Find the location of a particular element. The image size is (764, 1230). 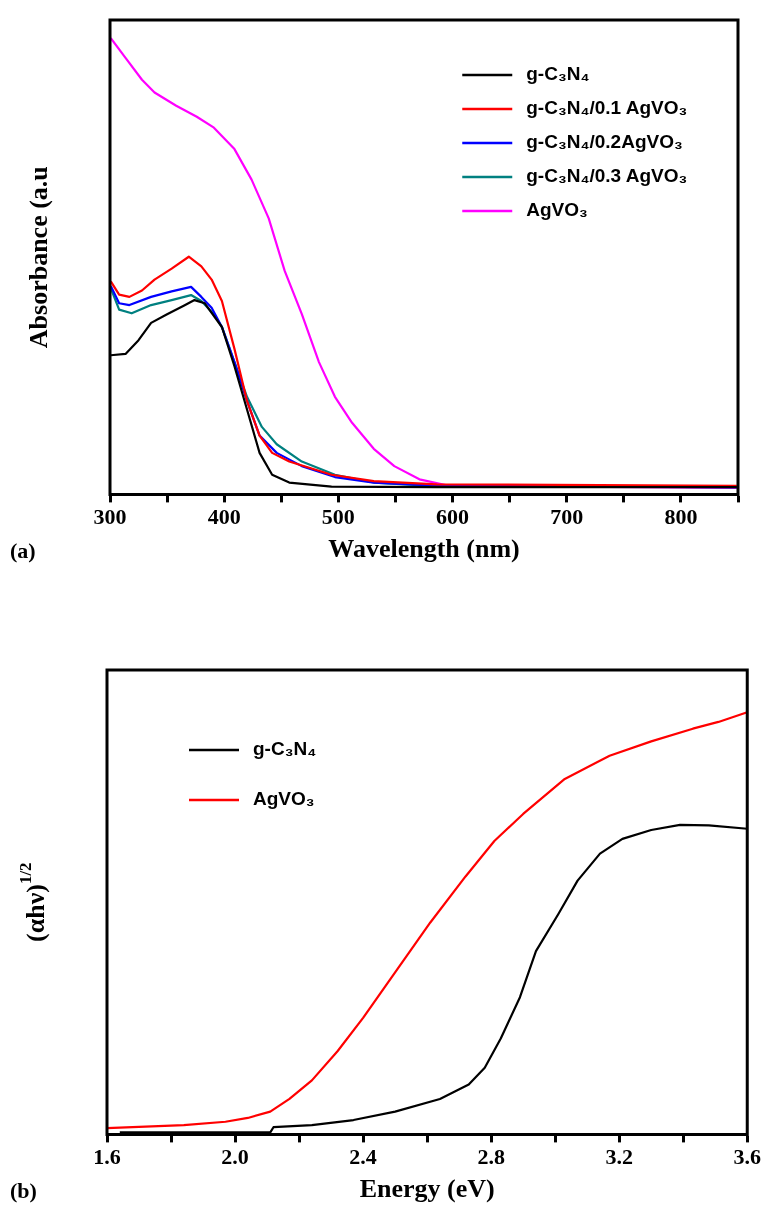

y-axis-title: (αhν)1/2 is located at coordinates (32, 902).